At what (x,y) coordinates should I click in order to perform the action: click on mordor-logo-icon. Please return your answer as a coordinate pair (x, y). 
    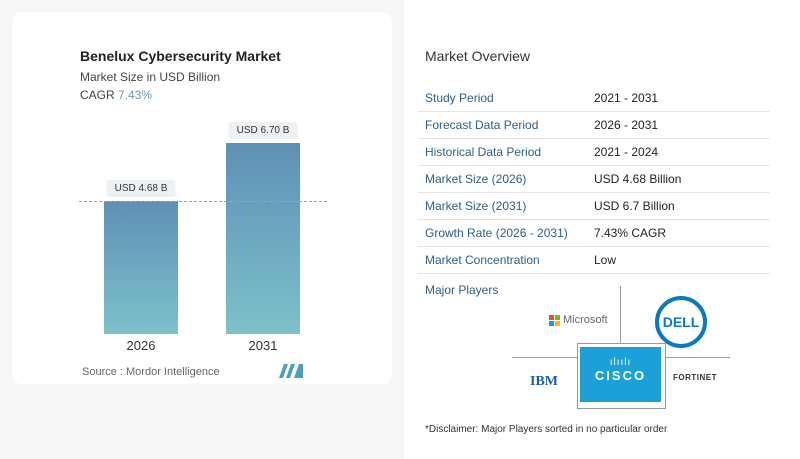
    Looking at the image, I should click on (291, 371).